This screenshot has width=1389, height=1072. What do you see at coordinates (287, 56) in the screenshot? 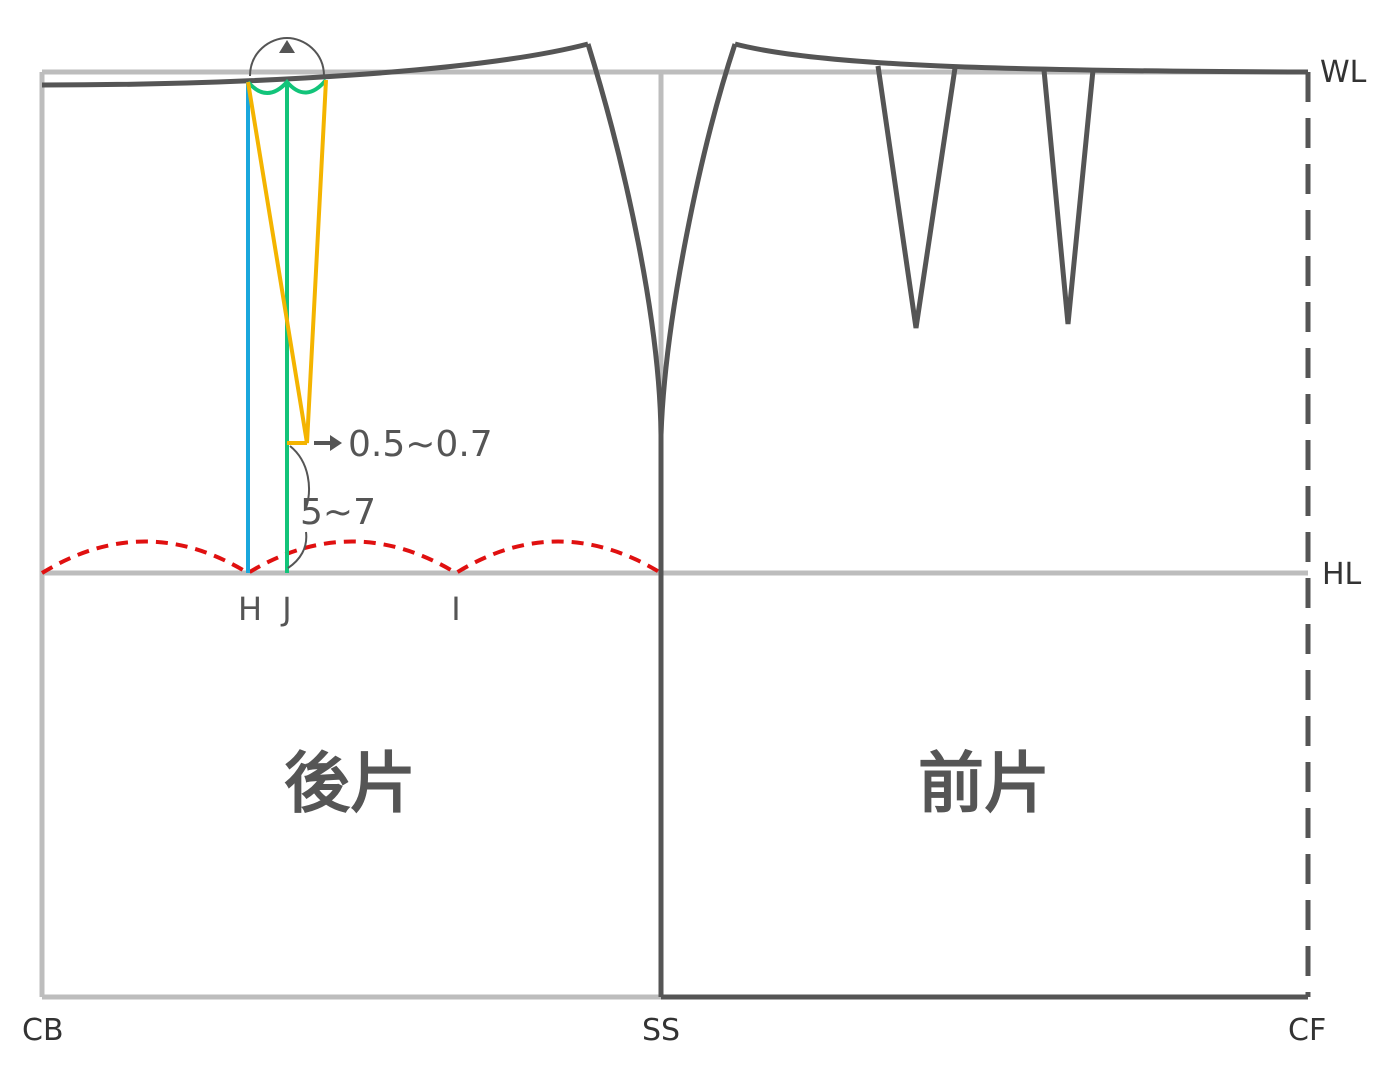
I see `dart-top-bracket` at bounding box center [287, 56].